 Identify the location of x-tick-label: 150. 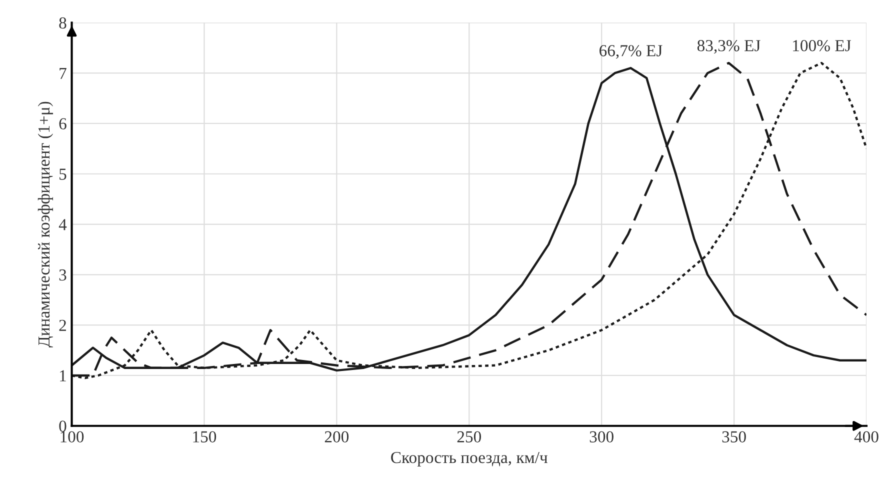
(204, 436).